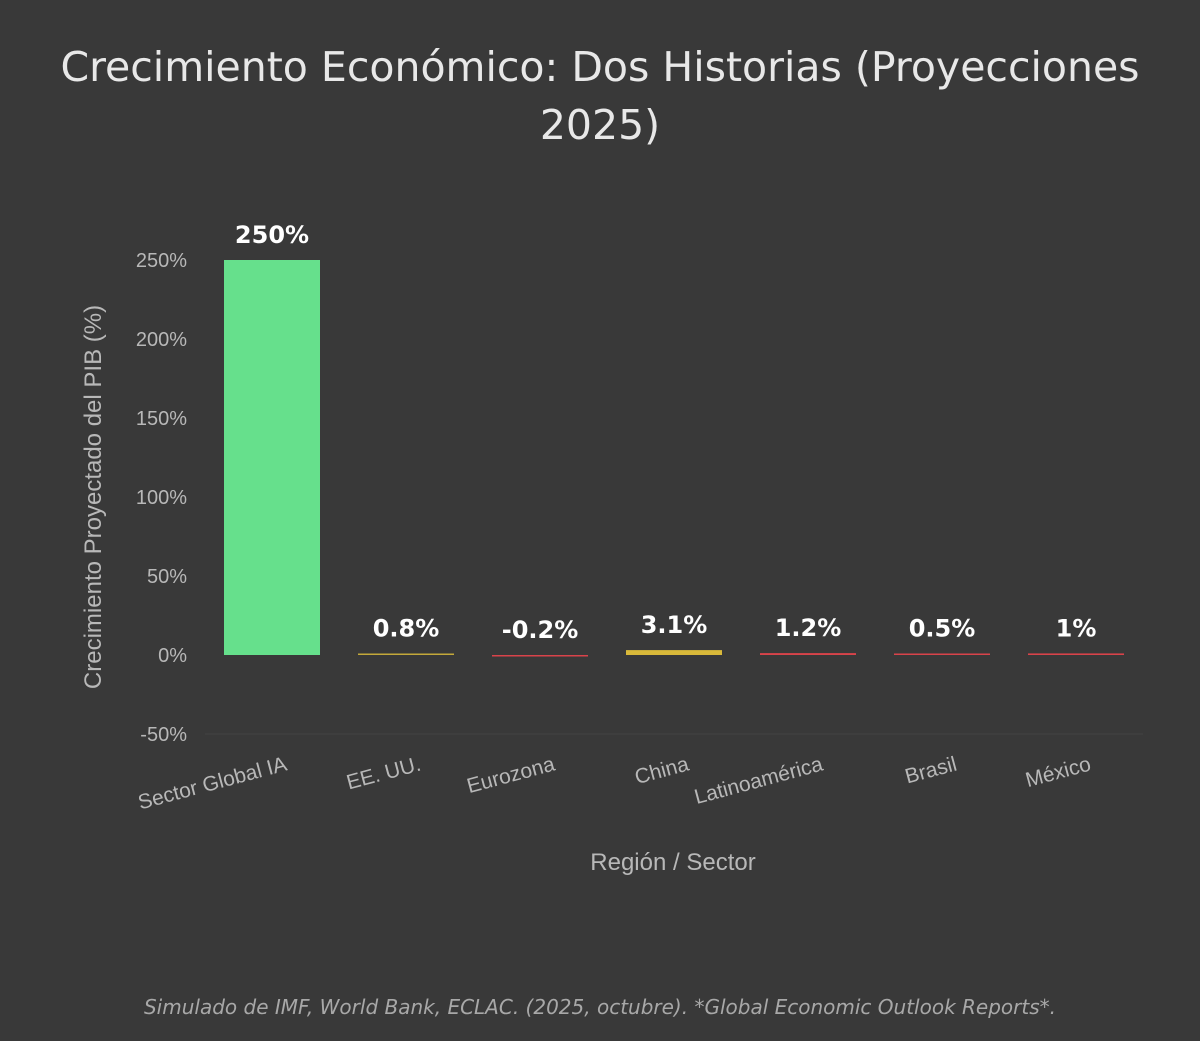 The image size is (1200, 1041). Describe the element at coordinates (1058, 772) in the screenshot. I see `x-tick-label: México` at that location.